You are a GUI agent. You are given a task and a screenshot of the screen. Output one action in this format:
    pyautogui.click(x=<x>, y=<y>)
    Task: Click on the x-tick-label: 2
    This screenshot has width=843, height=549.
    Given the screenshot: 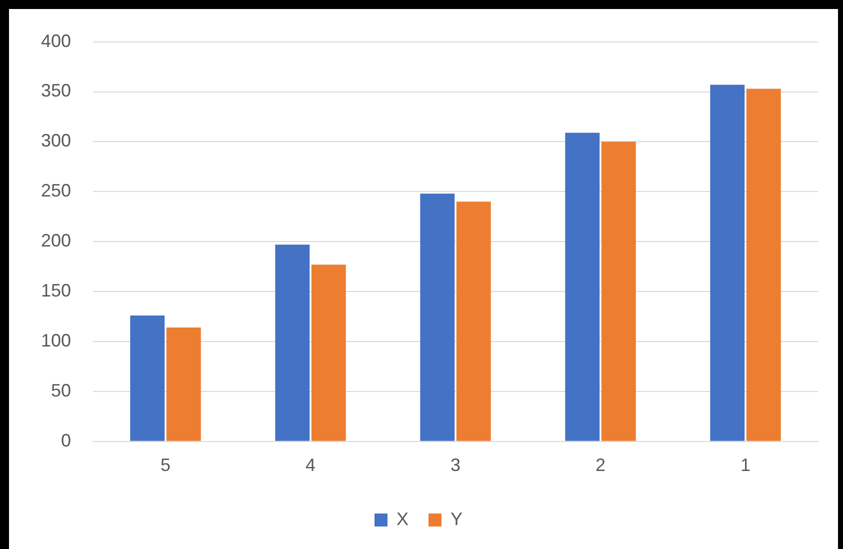 What is the action you would take?
    pyautogui.click(x=601, y=465)
    